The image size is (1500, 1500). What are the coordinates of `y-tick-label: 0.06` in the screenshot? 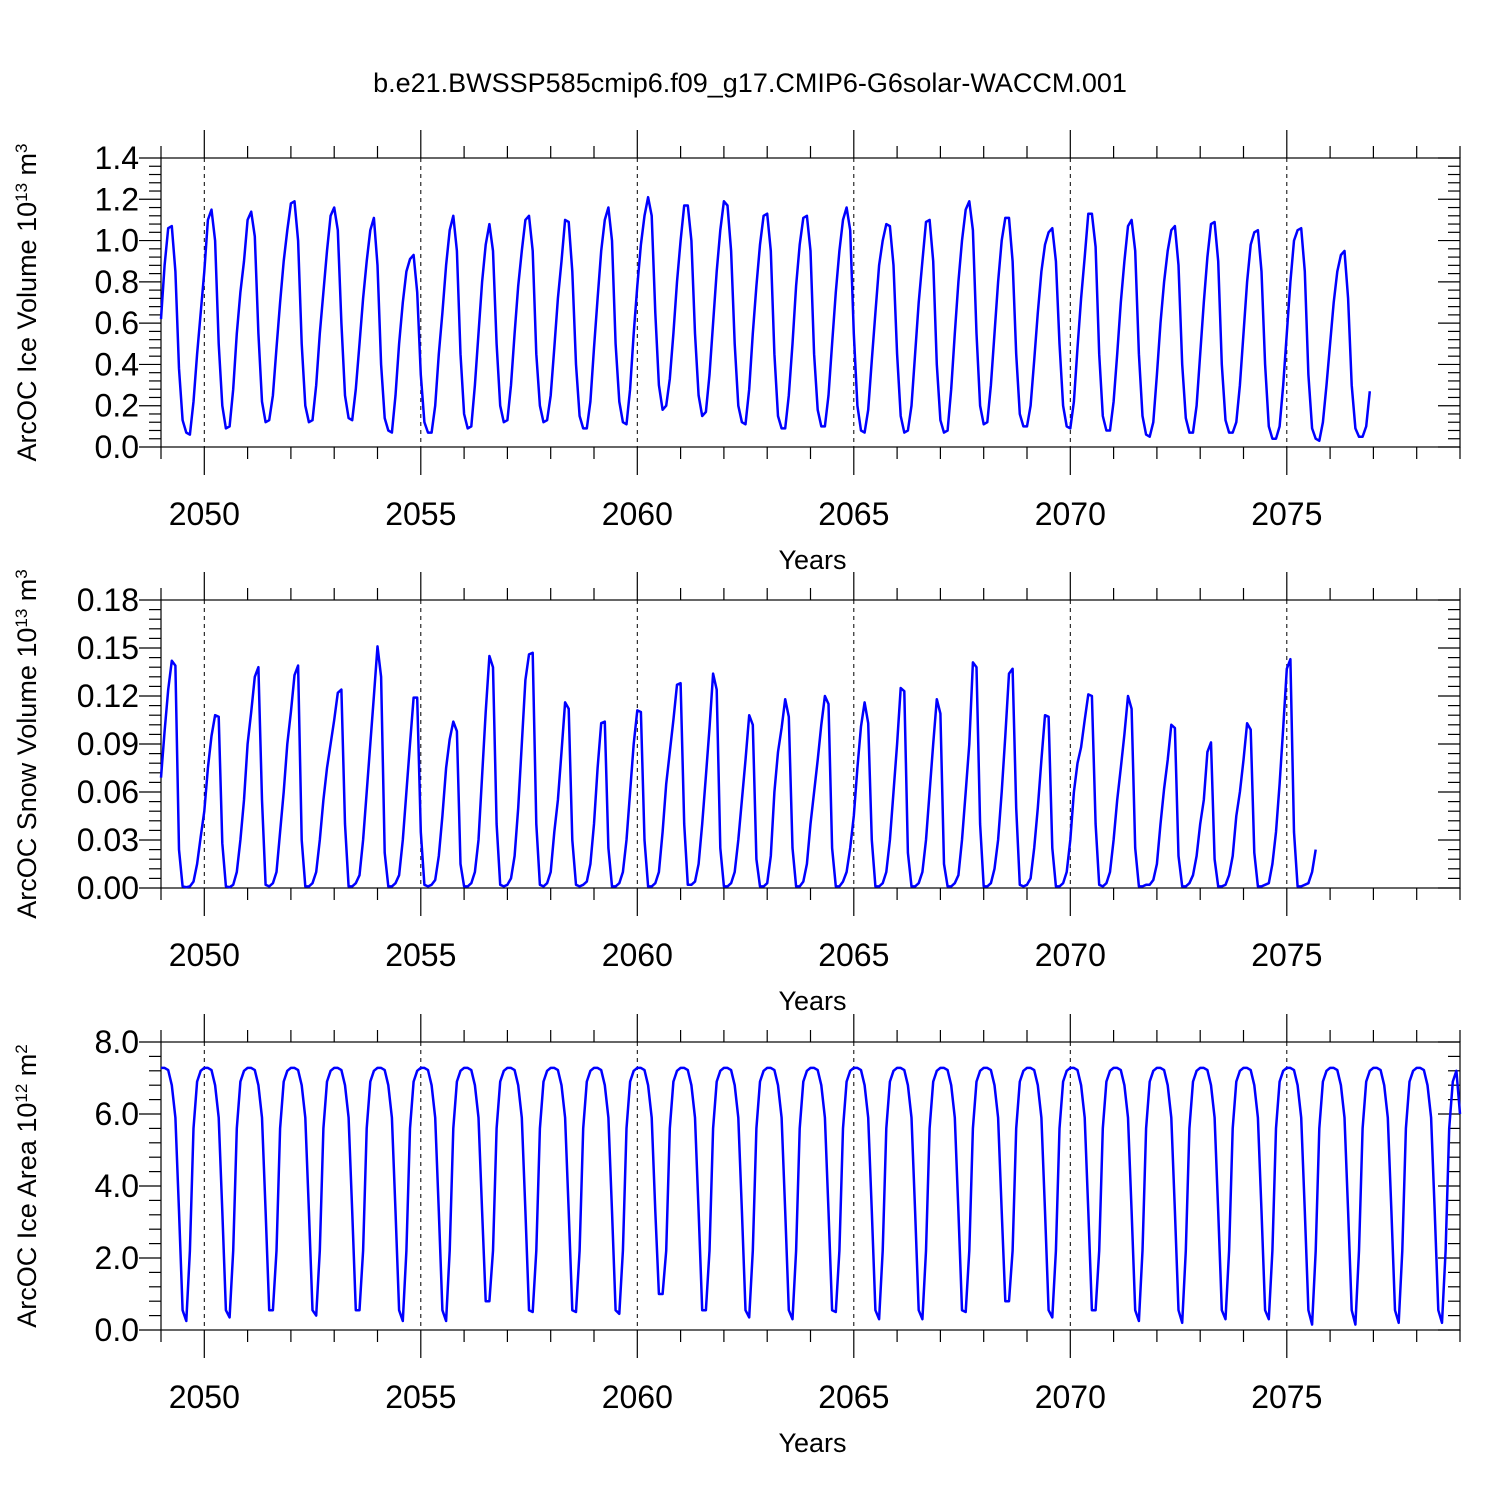 It's located at (108, 792).